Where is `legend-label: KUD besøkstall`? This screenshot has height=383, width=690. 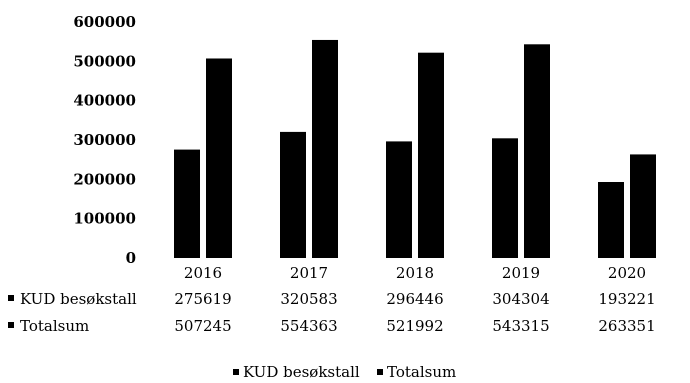
legend-label: KUD besøkstall is located at coordinates (301, 372).